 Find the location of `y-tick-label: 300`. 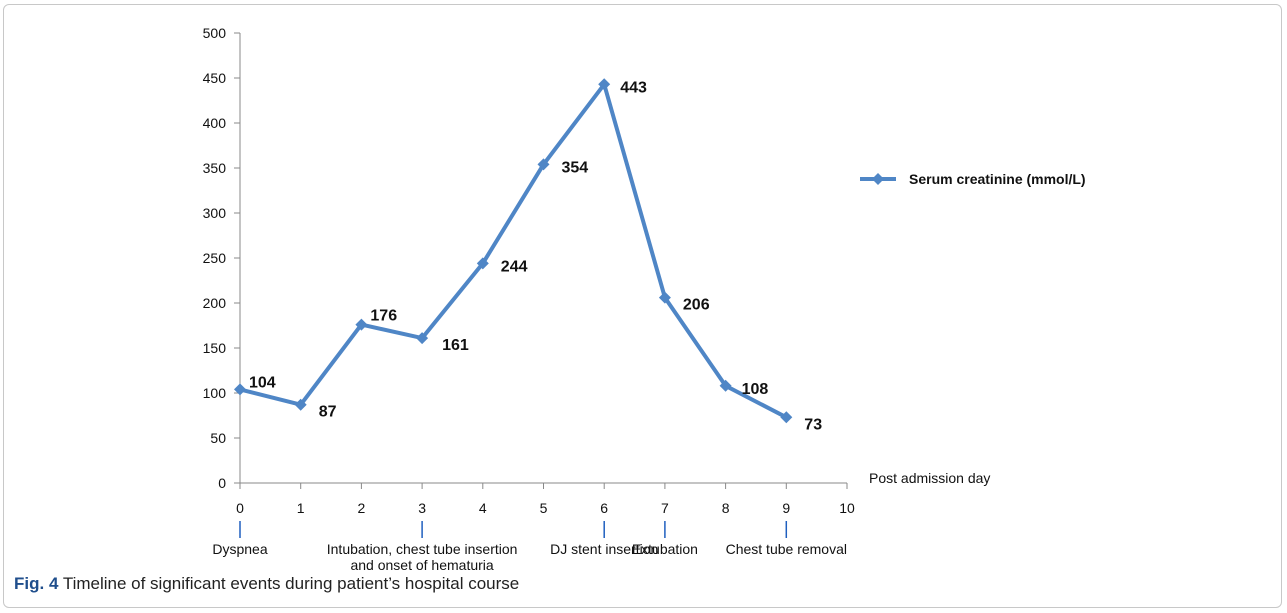

y-tick-label: 300 is located at coordinates (215, 213).